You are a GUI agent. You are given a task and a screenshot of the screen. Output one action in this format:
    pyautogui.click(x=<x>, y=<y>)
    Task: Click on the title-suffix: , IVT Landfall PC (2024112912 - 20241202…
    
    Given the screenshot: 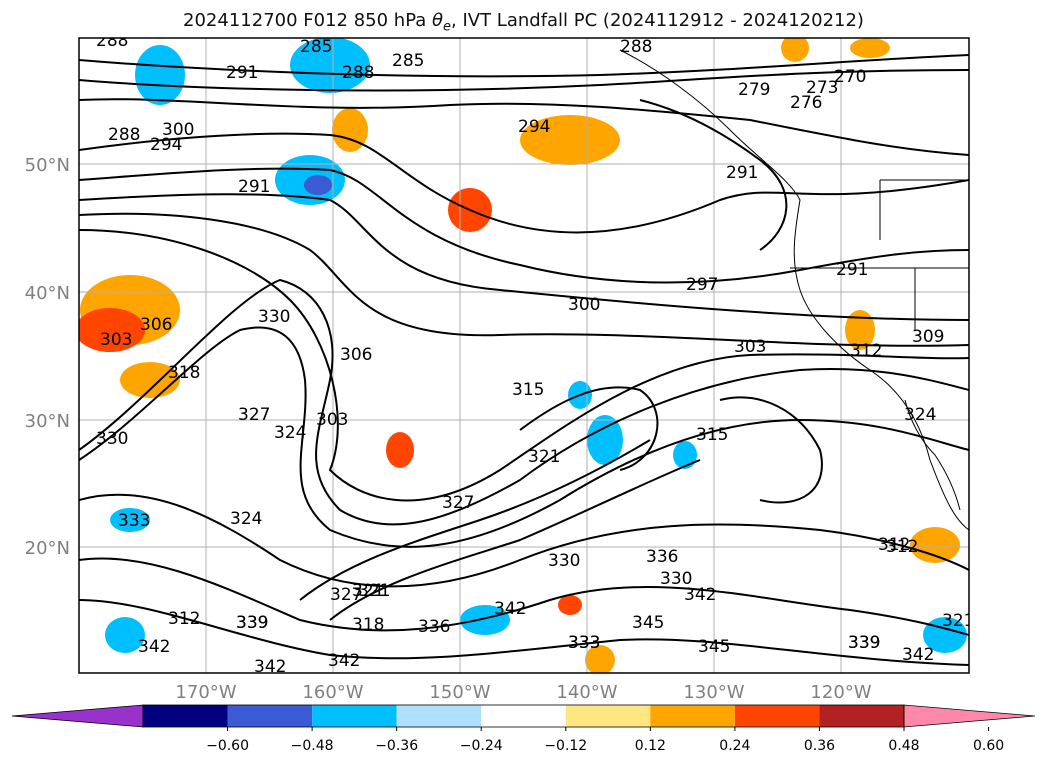 What is the action you would take?
    pyautogui.click(x=657, y=20)
    